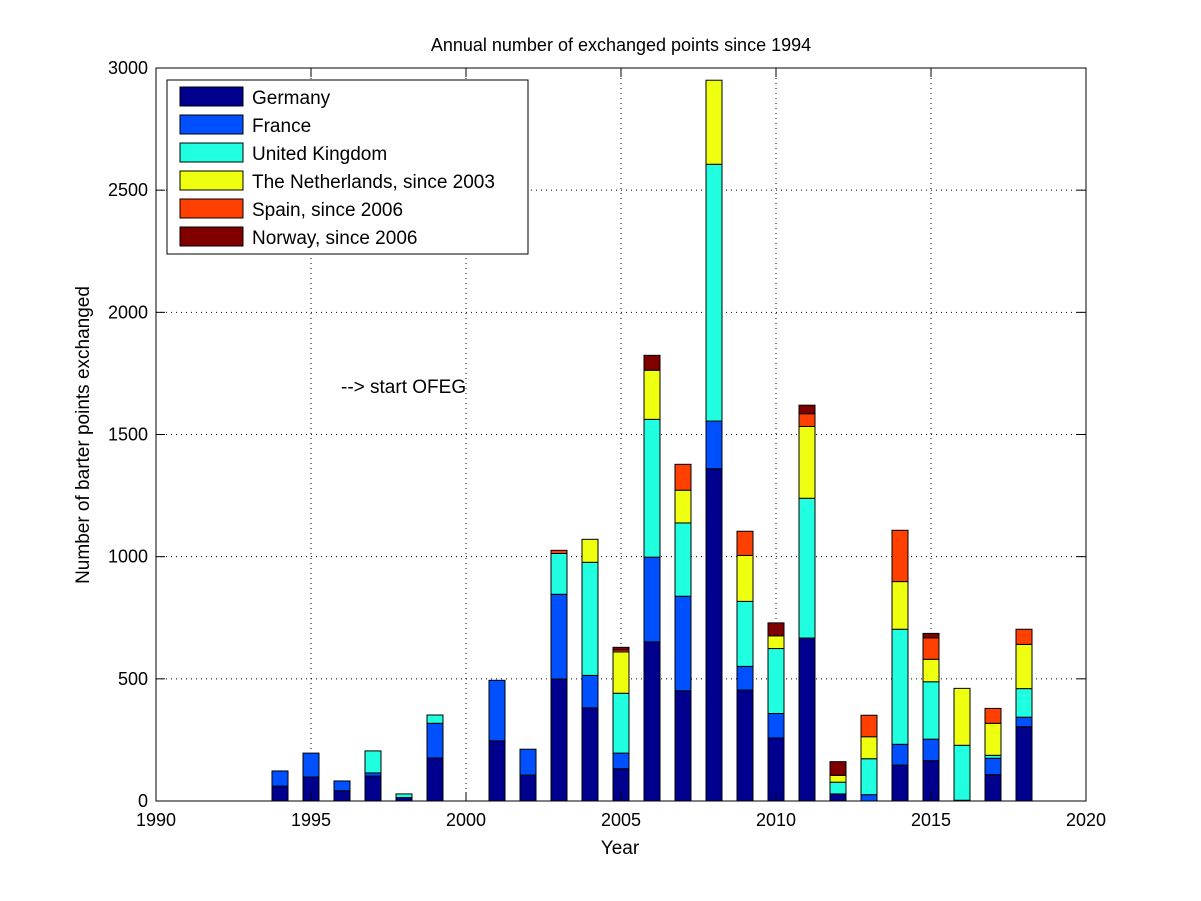 This screenshot has height=901, width=1201. I want to click on bar-segment-the-netherlands-2010, so click(776, 642).